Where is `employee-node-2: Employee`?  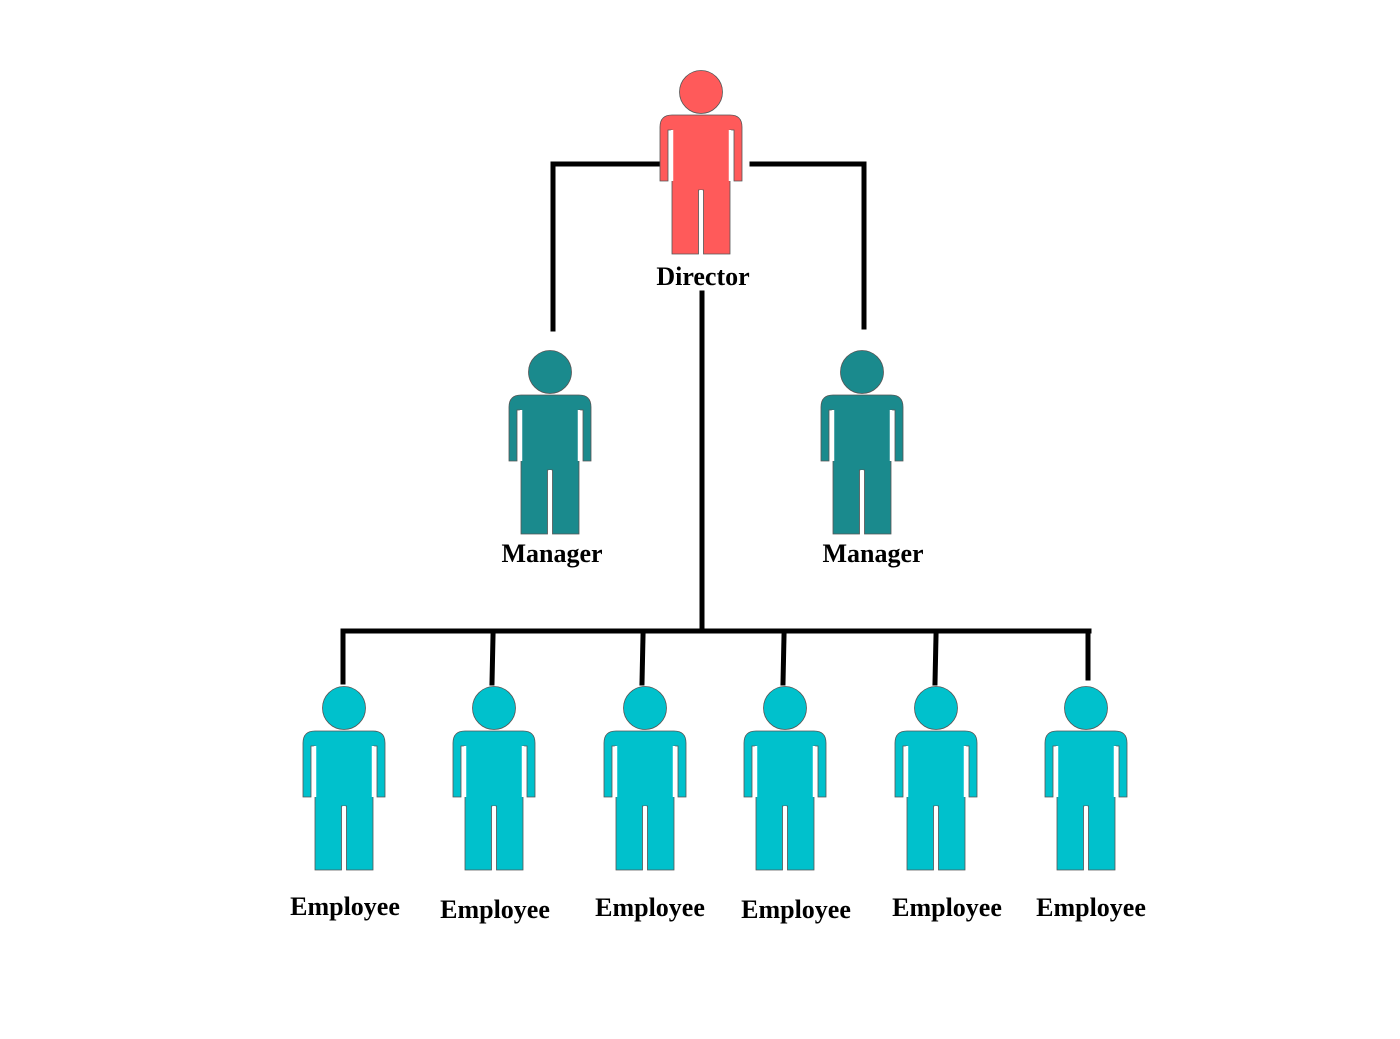
employee-node-2: Employee is located at coordinates (495, 804).